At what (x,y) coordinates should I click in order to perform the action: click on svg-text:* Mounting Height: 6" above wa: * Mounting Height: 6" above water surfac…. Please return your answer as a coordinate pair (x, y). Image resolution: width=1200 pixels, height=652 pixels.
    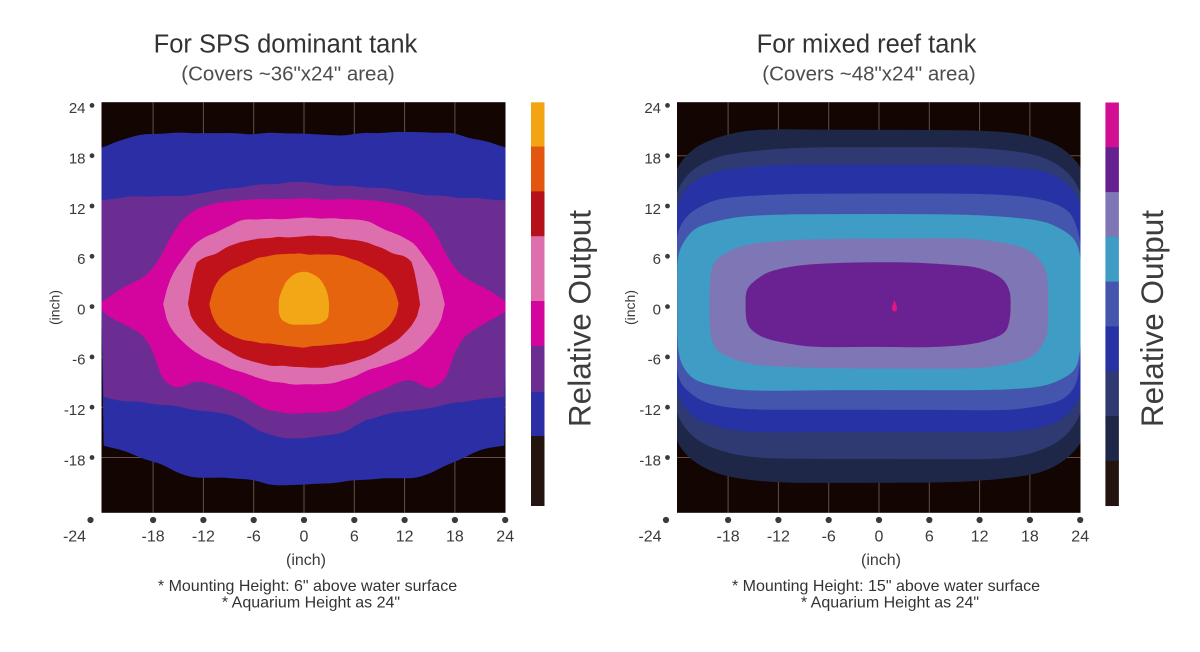
    Looking at the image, I should click on (307, 586).